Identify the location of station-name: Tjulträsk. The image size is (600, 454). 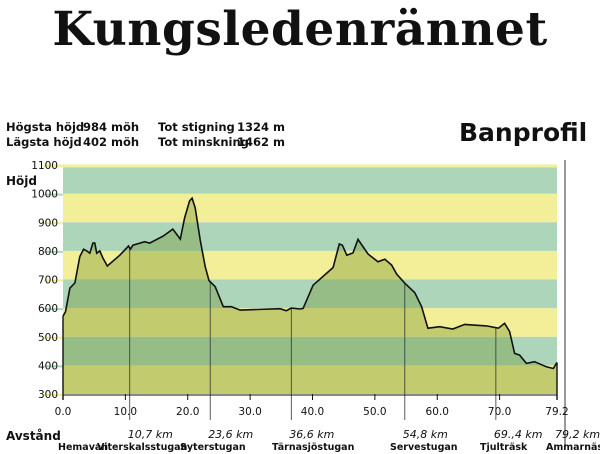
(504, 447).